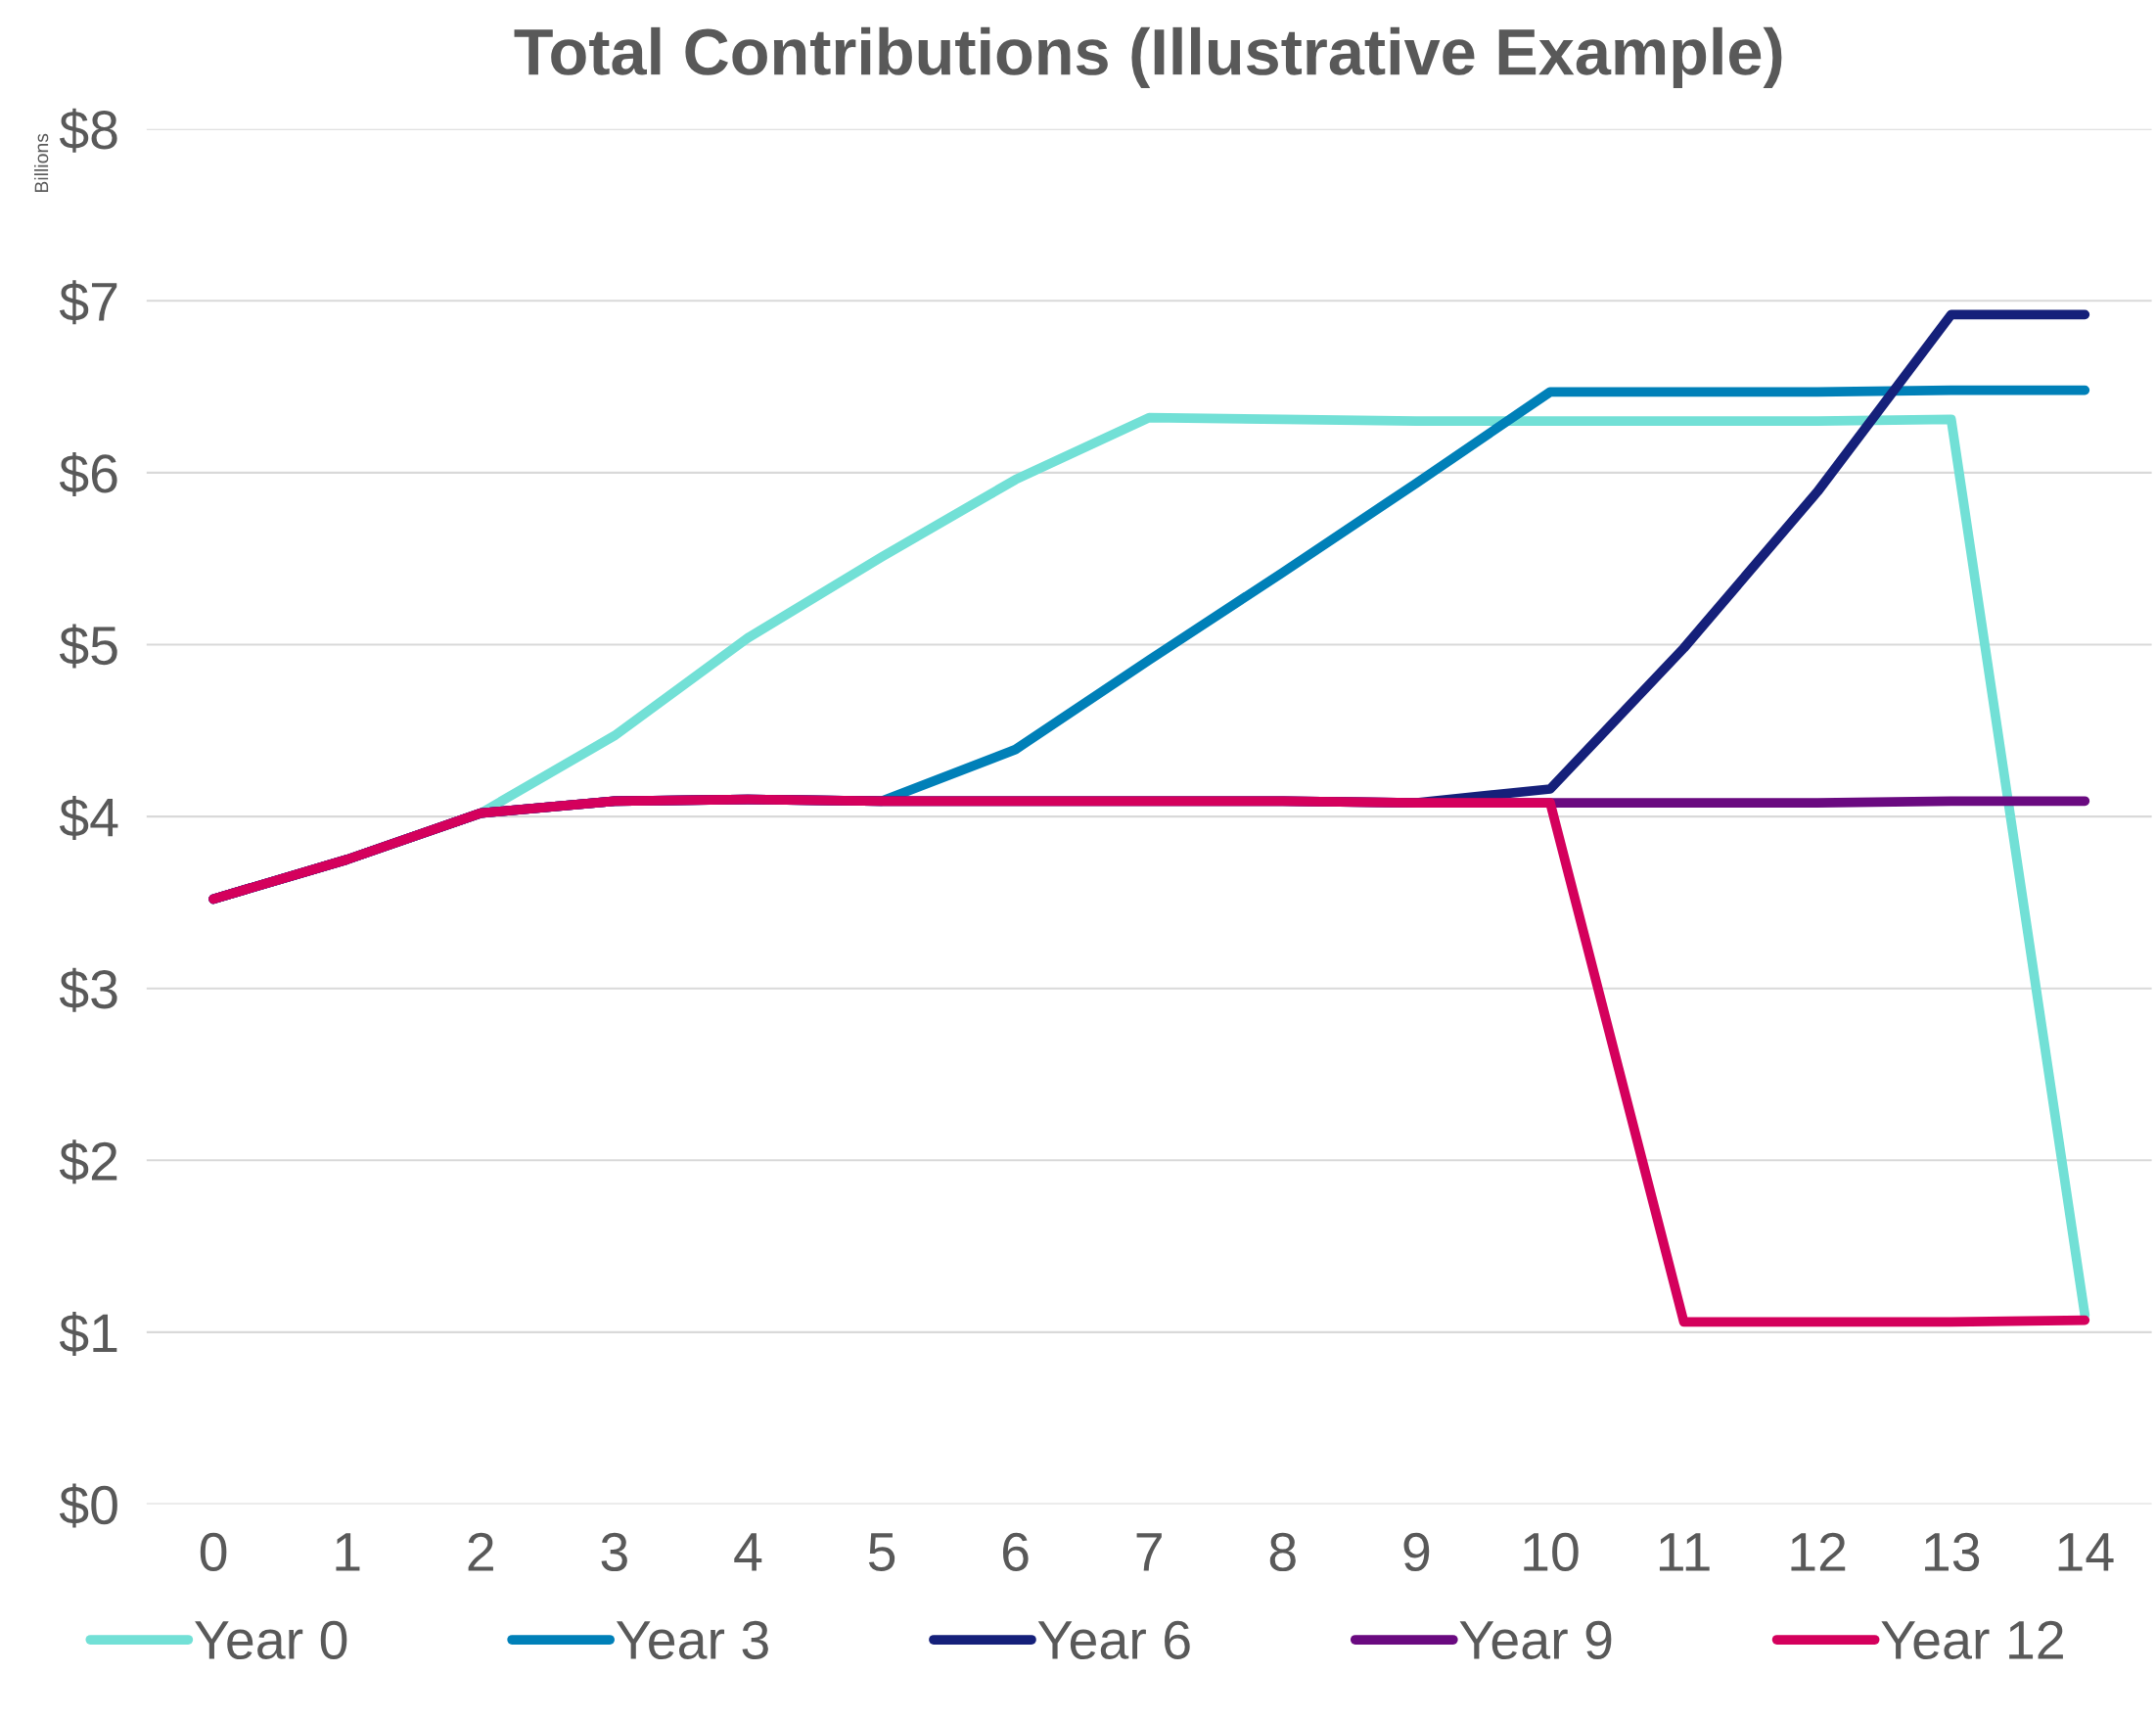 The width and height of the screenshot is (2156, 1719). I want to click on y-tick-label: $7, so click(88, 303).